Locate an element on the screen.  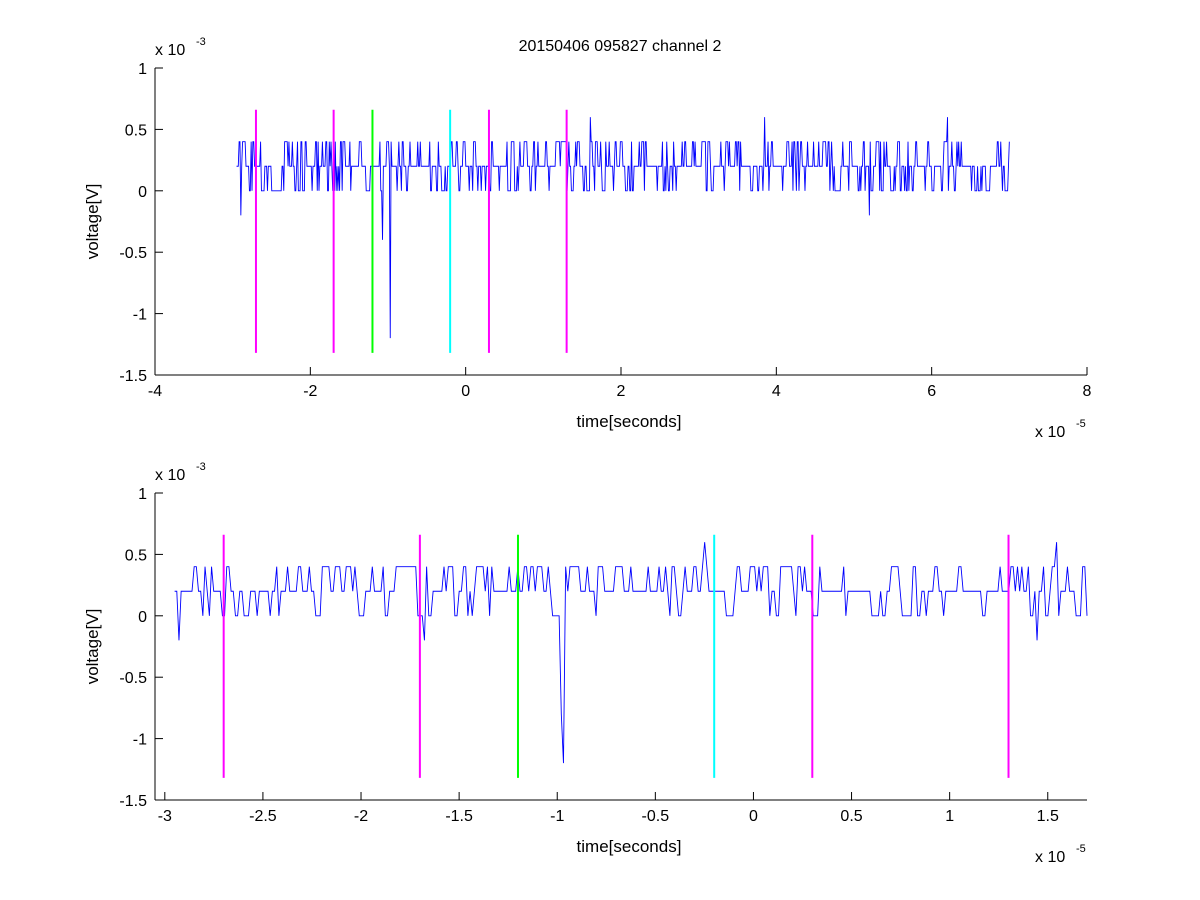
chart-title: 20150406 095827 channel 2 is located at coordinates (620, 46).